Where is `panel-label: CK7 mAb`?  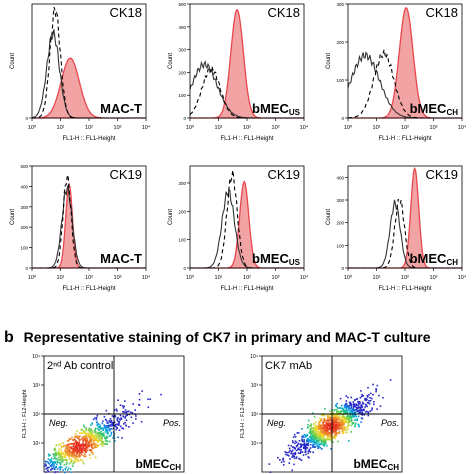
panel-label: CK7 mAb is located at coordinates (288, 366).